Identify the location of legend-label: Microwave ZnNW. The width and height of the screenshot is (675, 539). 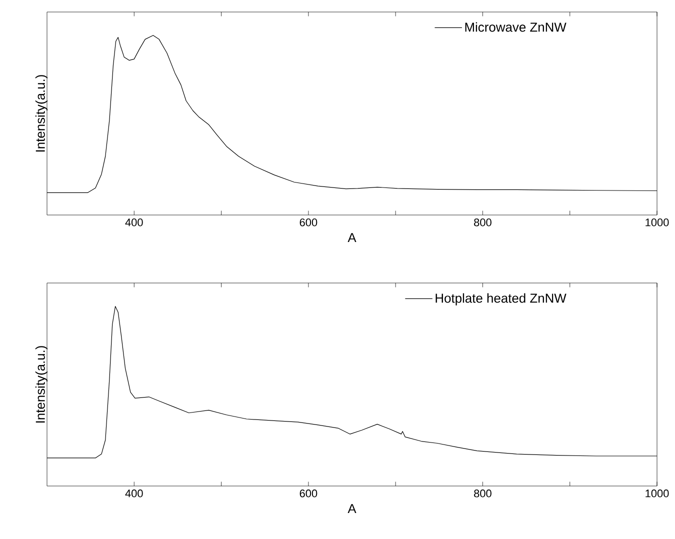
(515, 27).